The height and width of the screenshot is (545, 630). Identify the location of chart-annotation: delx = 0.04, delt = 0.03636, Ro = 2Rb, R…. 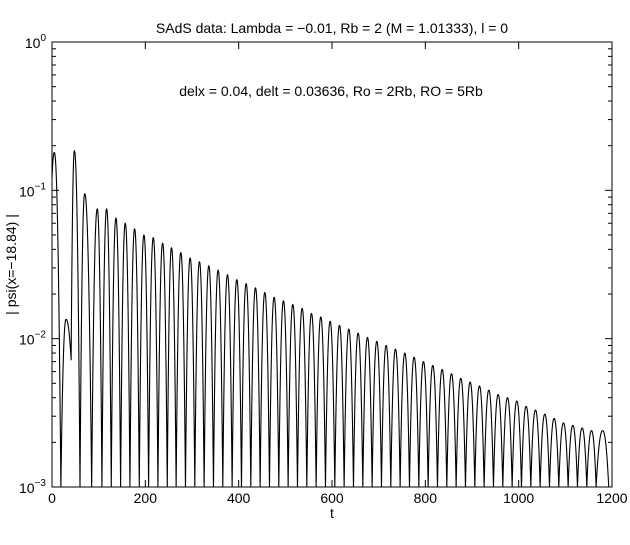
(331, 91).